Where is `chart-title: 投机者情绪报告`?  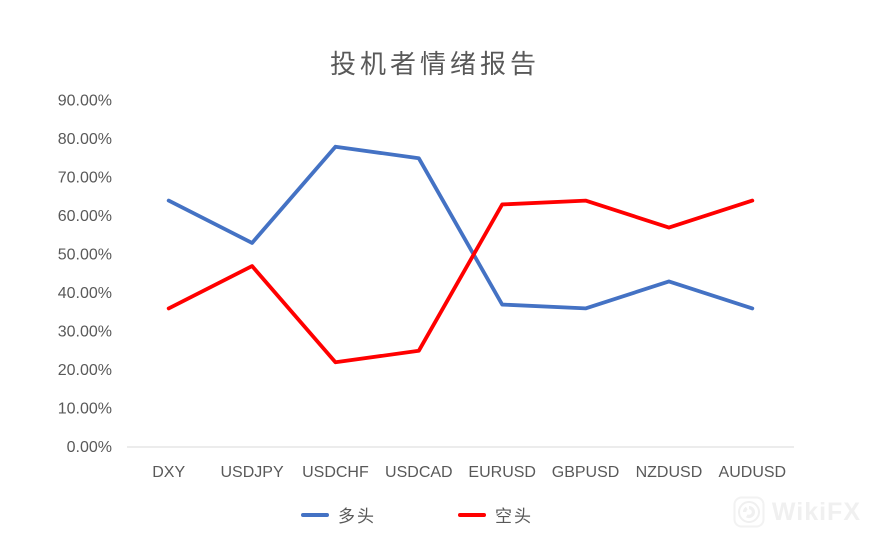 chart-title: 投机者情绪报告 is located at coordinates (434, 64).